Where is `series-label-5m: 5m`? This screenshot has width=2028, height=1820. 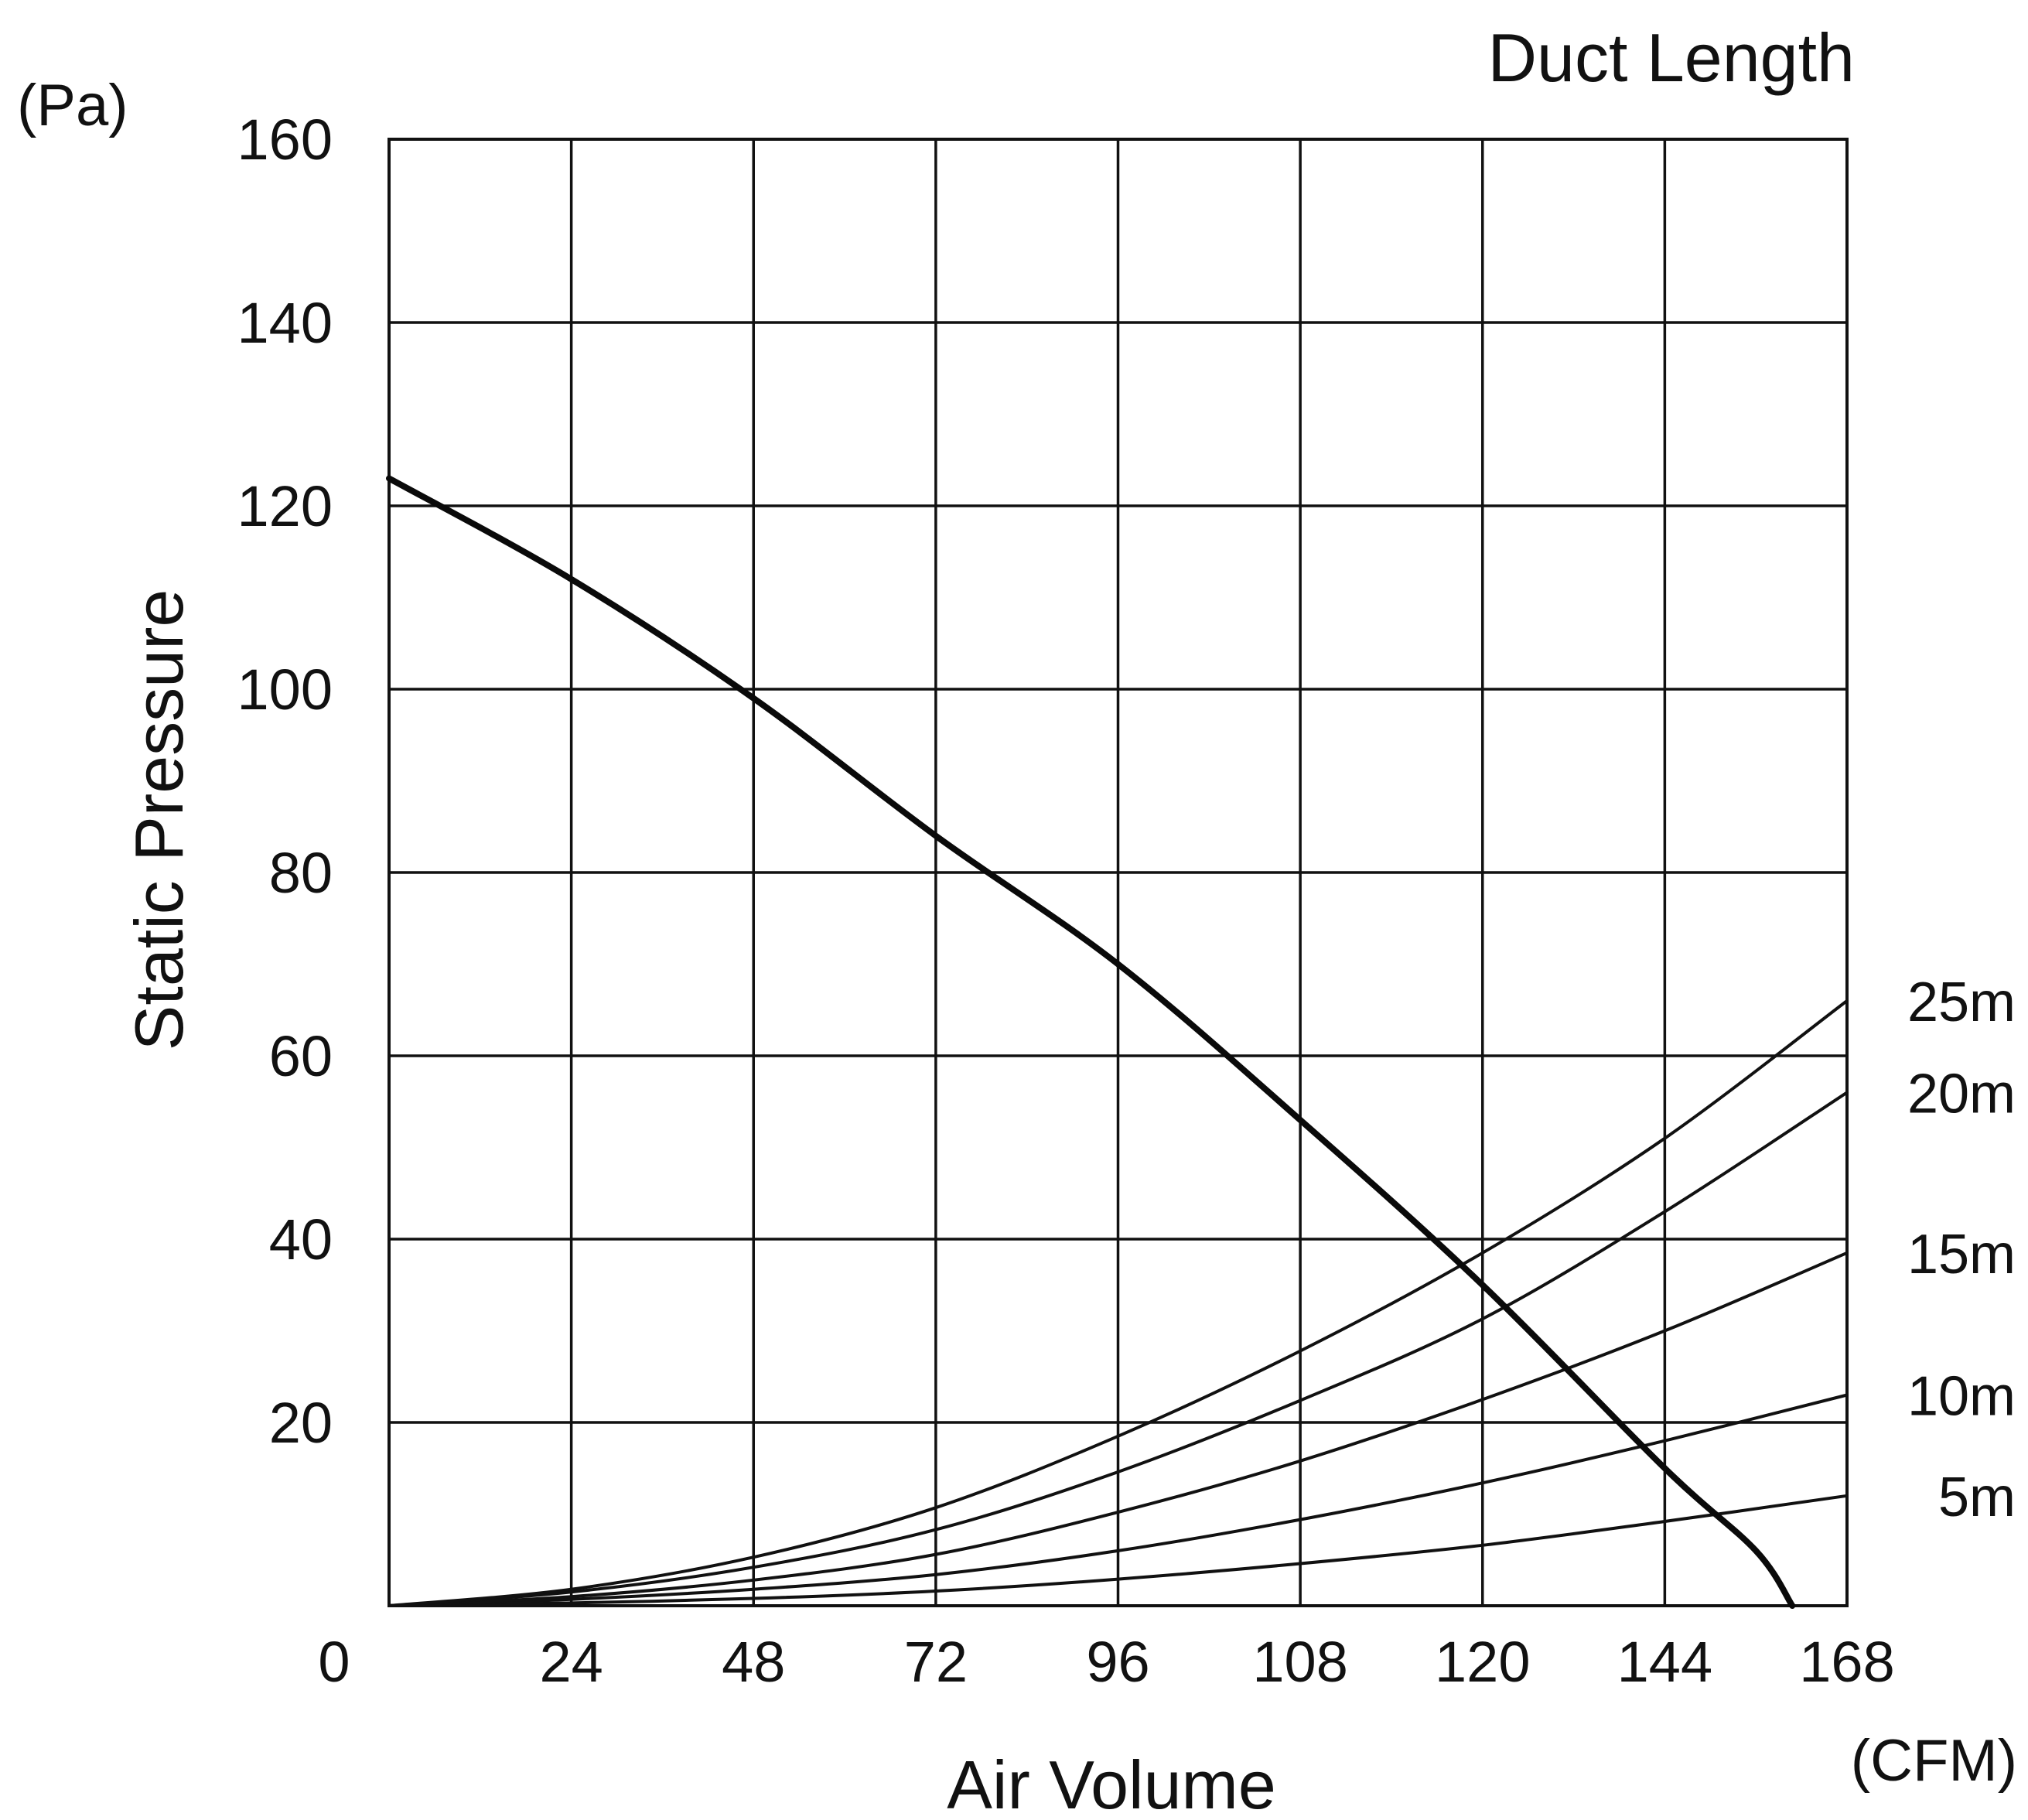
series-label-5m: 5m is located at coordinates (1977, 1498).